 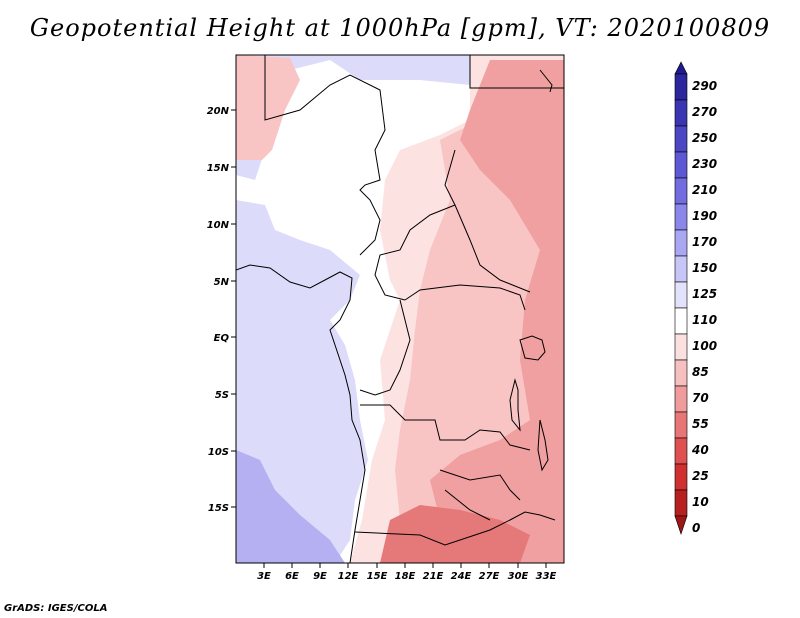 I want to click on colorbar-label: 70, so click(x=700, y=398).